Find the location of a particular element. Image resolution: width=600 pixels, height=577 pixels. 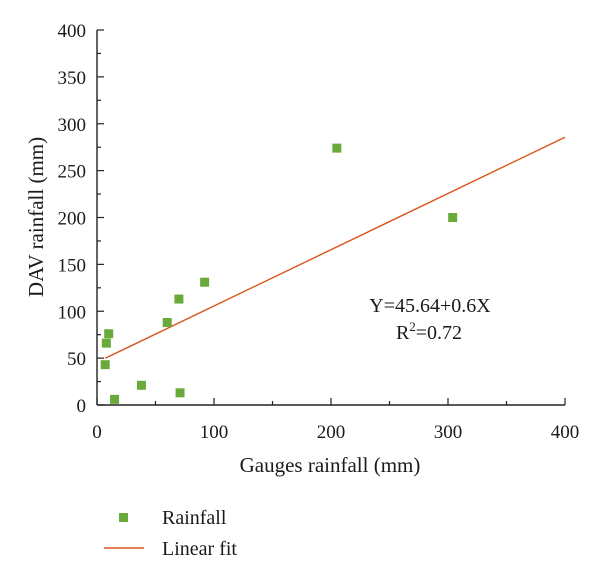

y-tick-label: 50 is located at coordinates (76, 359).